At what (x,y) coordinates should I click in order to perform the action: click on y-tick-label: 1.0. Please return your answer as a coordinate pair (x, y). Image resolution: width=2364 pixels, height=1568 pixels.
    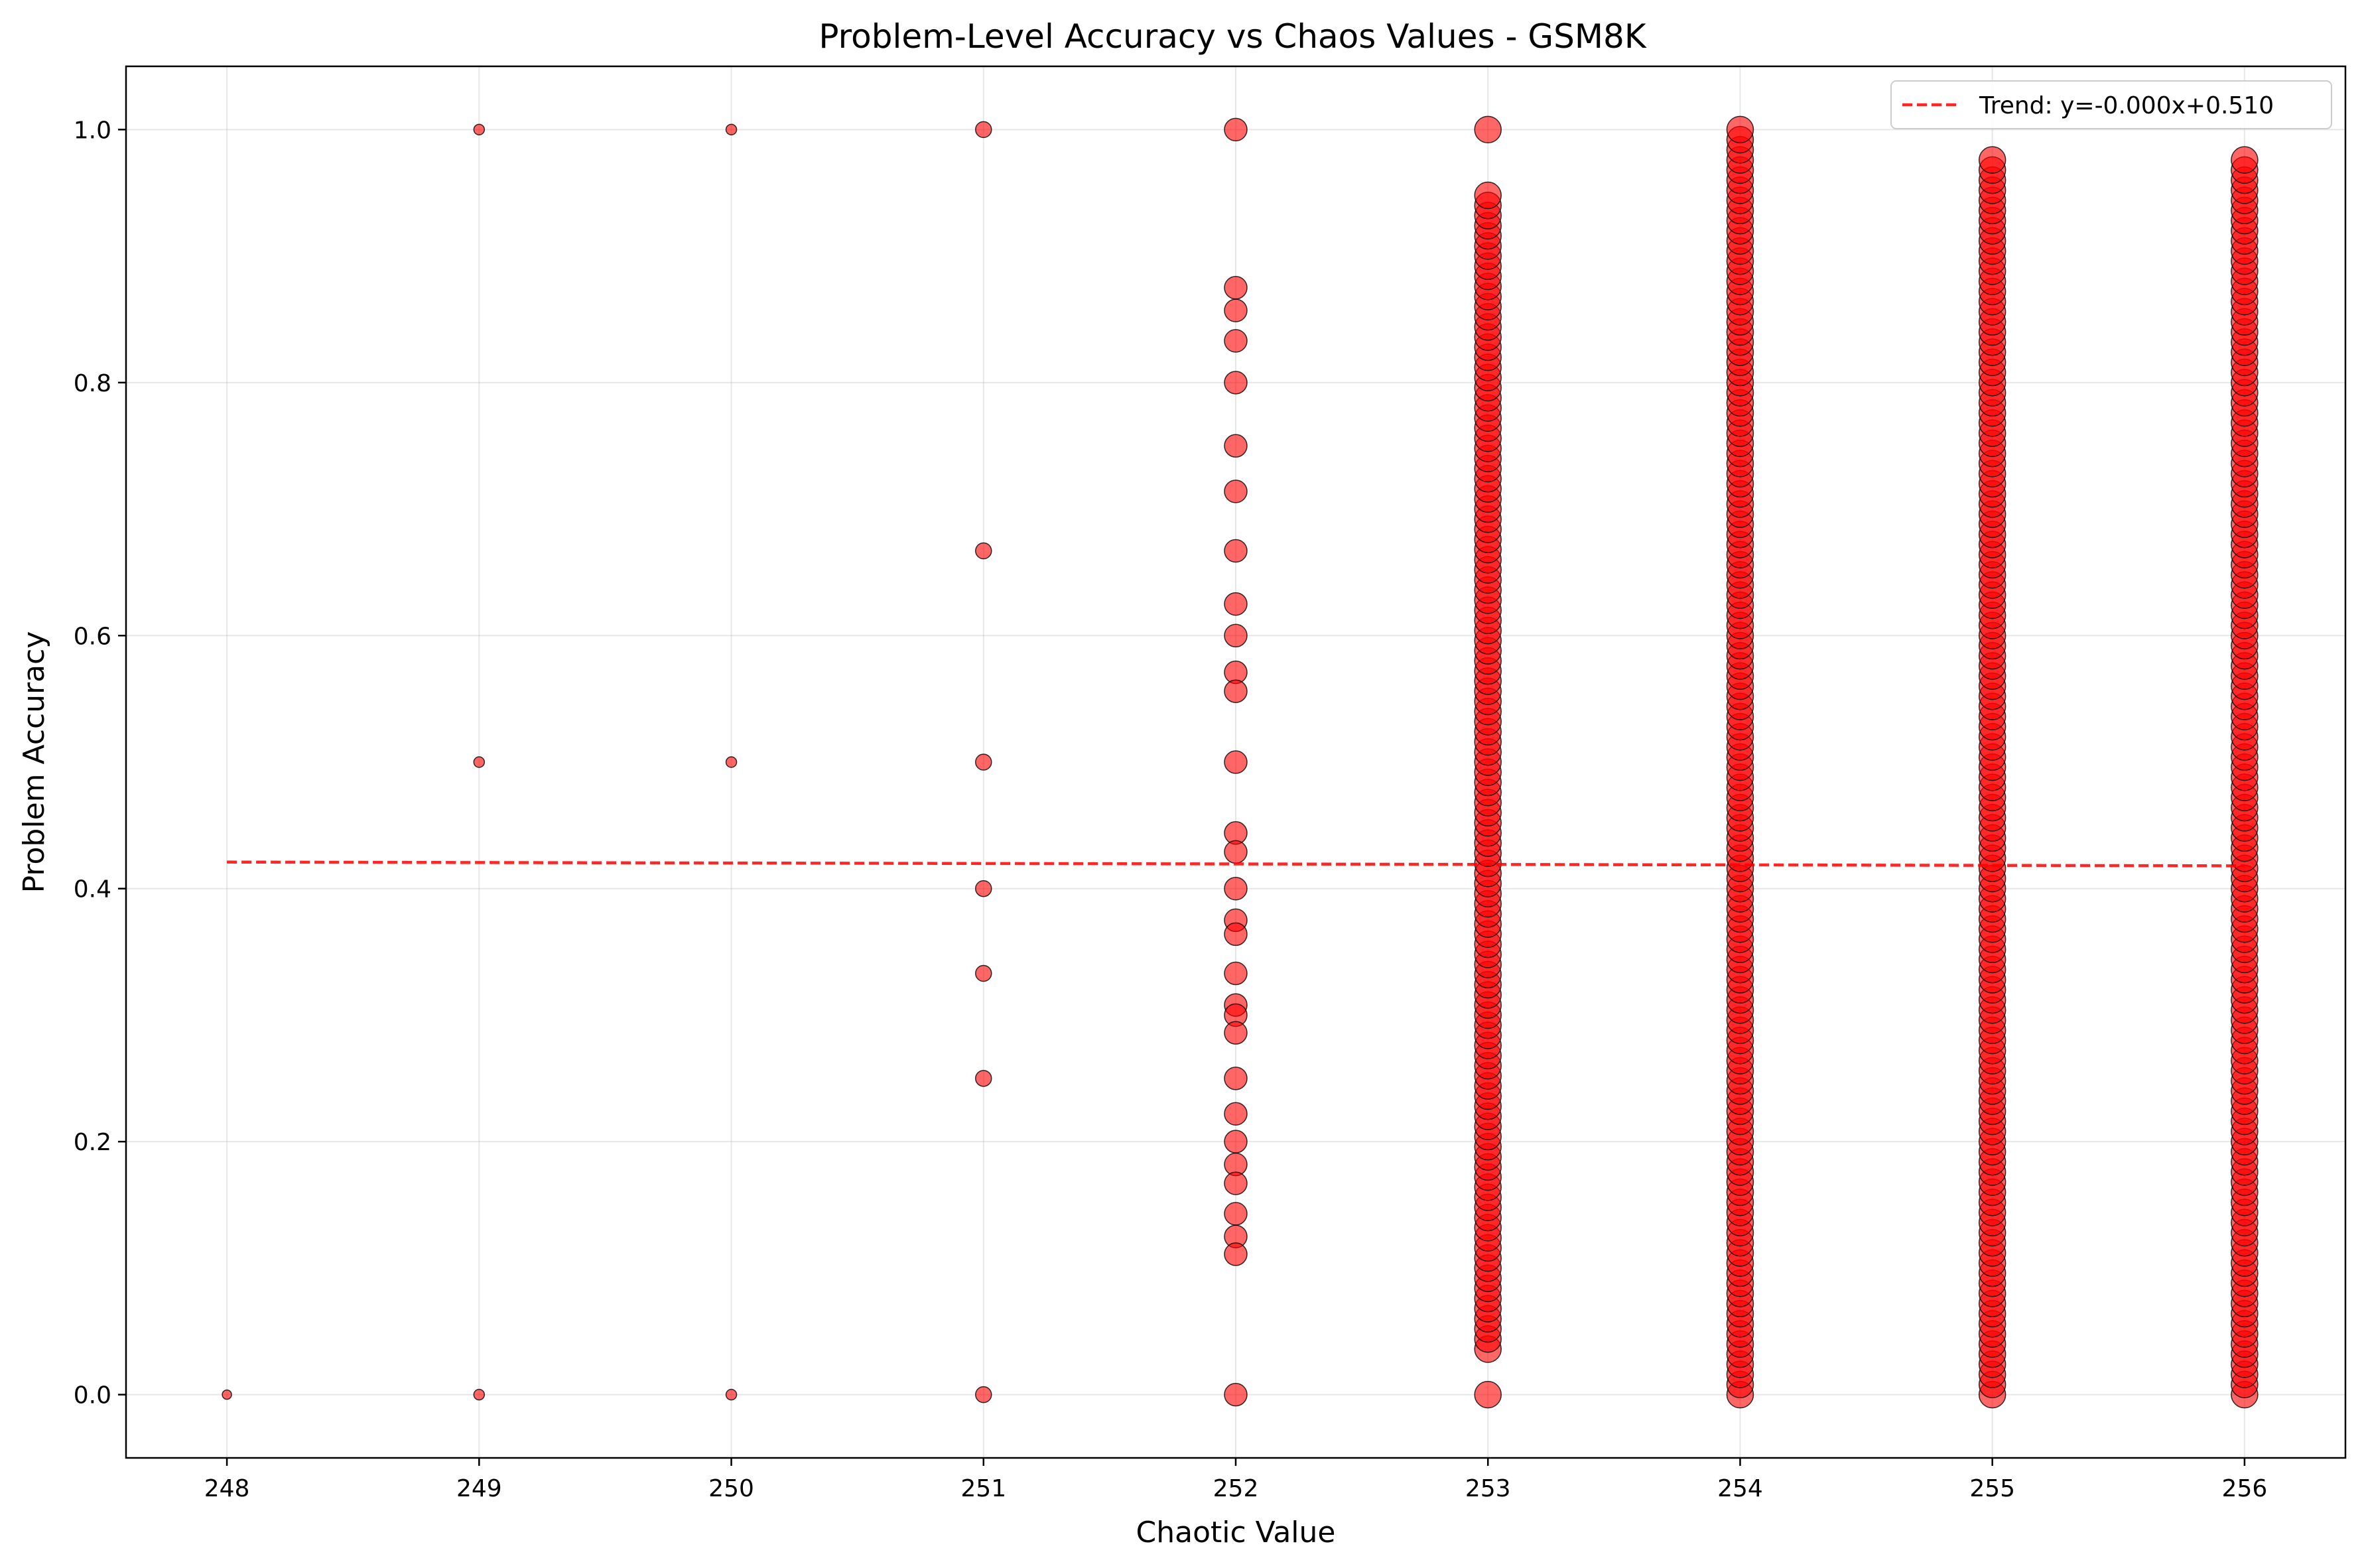
    Looking at the image, I should click on (92, 131).